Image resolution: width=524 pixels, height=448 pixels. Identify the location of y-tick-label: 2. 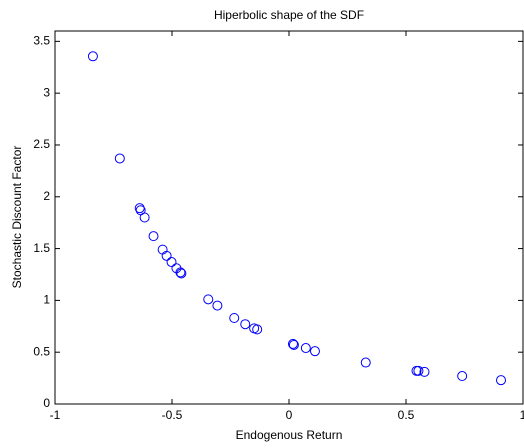
(46, 196).